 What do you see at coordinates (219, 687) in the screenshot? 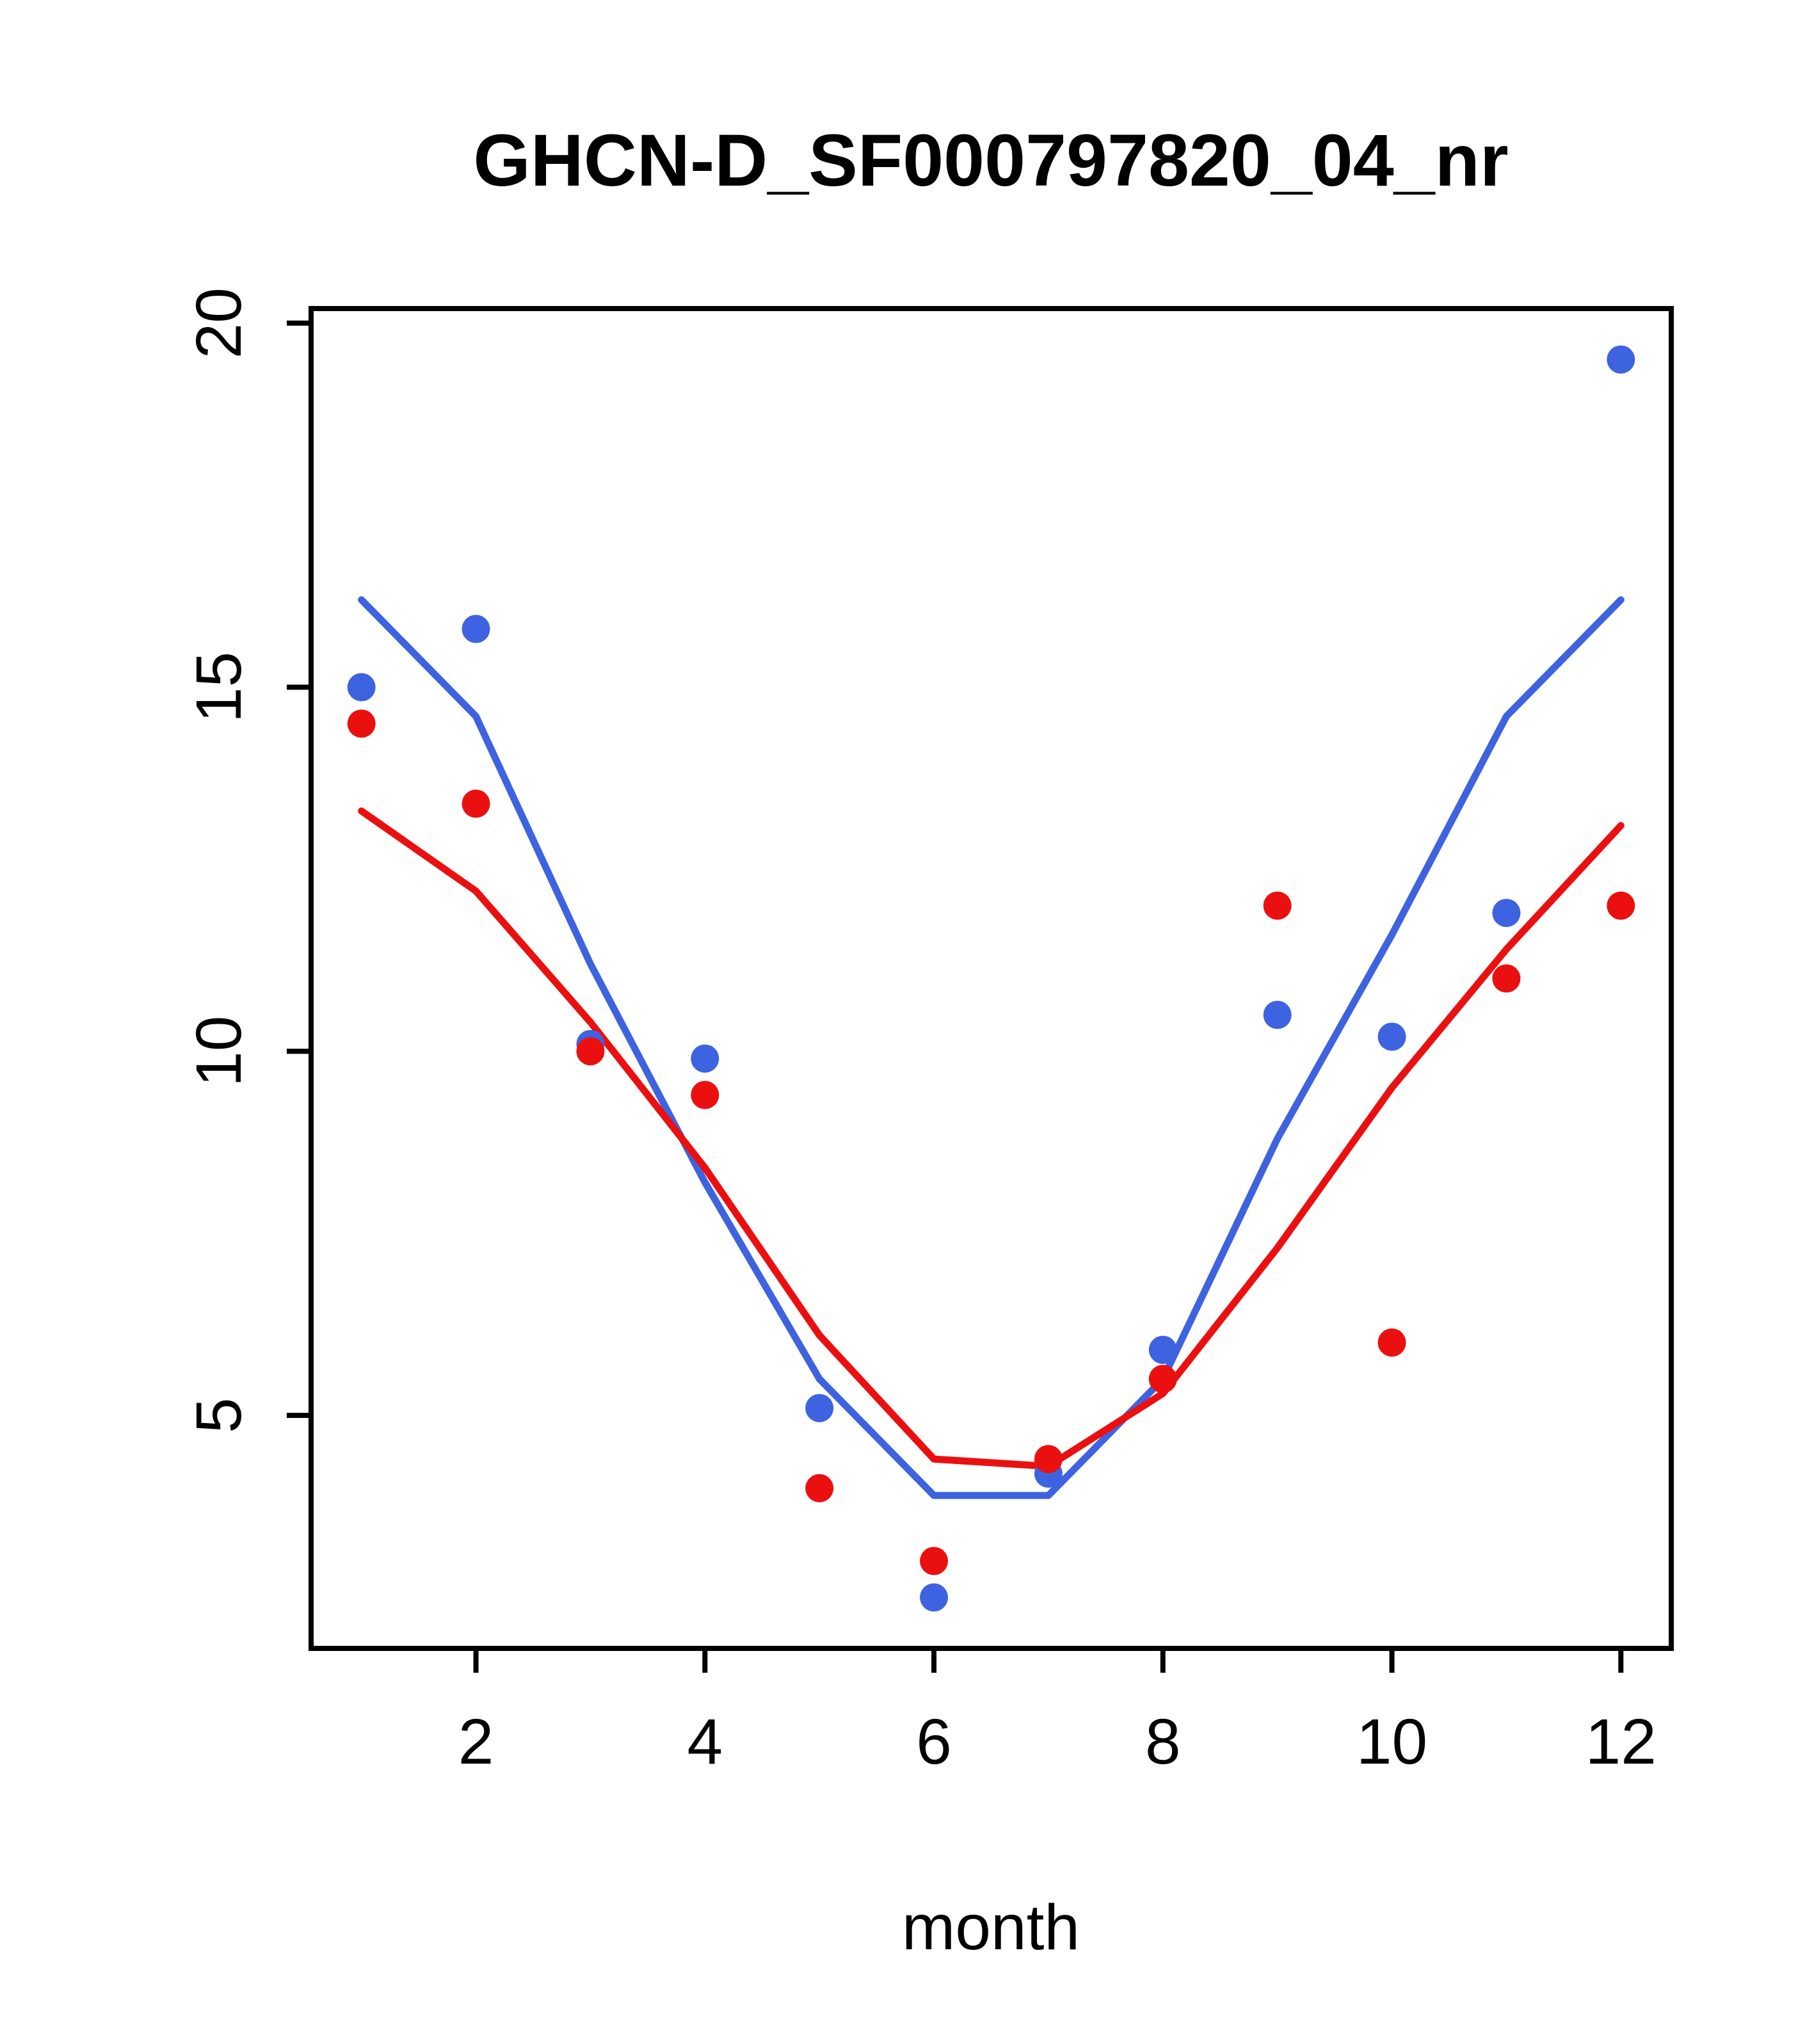
I see `y-tick-label: 15` at bounding box center [219, 687].